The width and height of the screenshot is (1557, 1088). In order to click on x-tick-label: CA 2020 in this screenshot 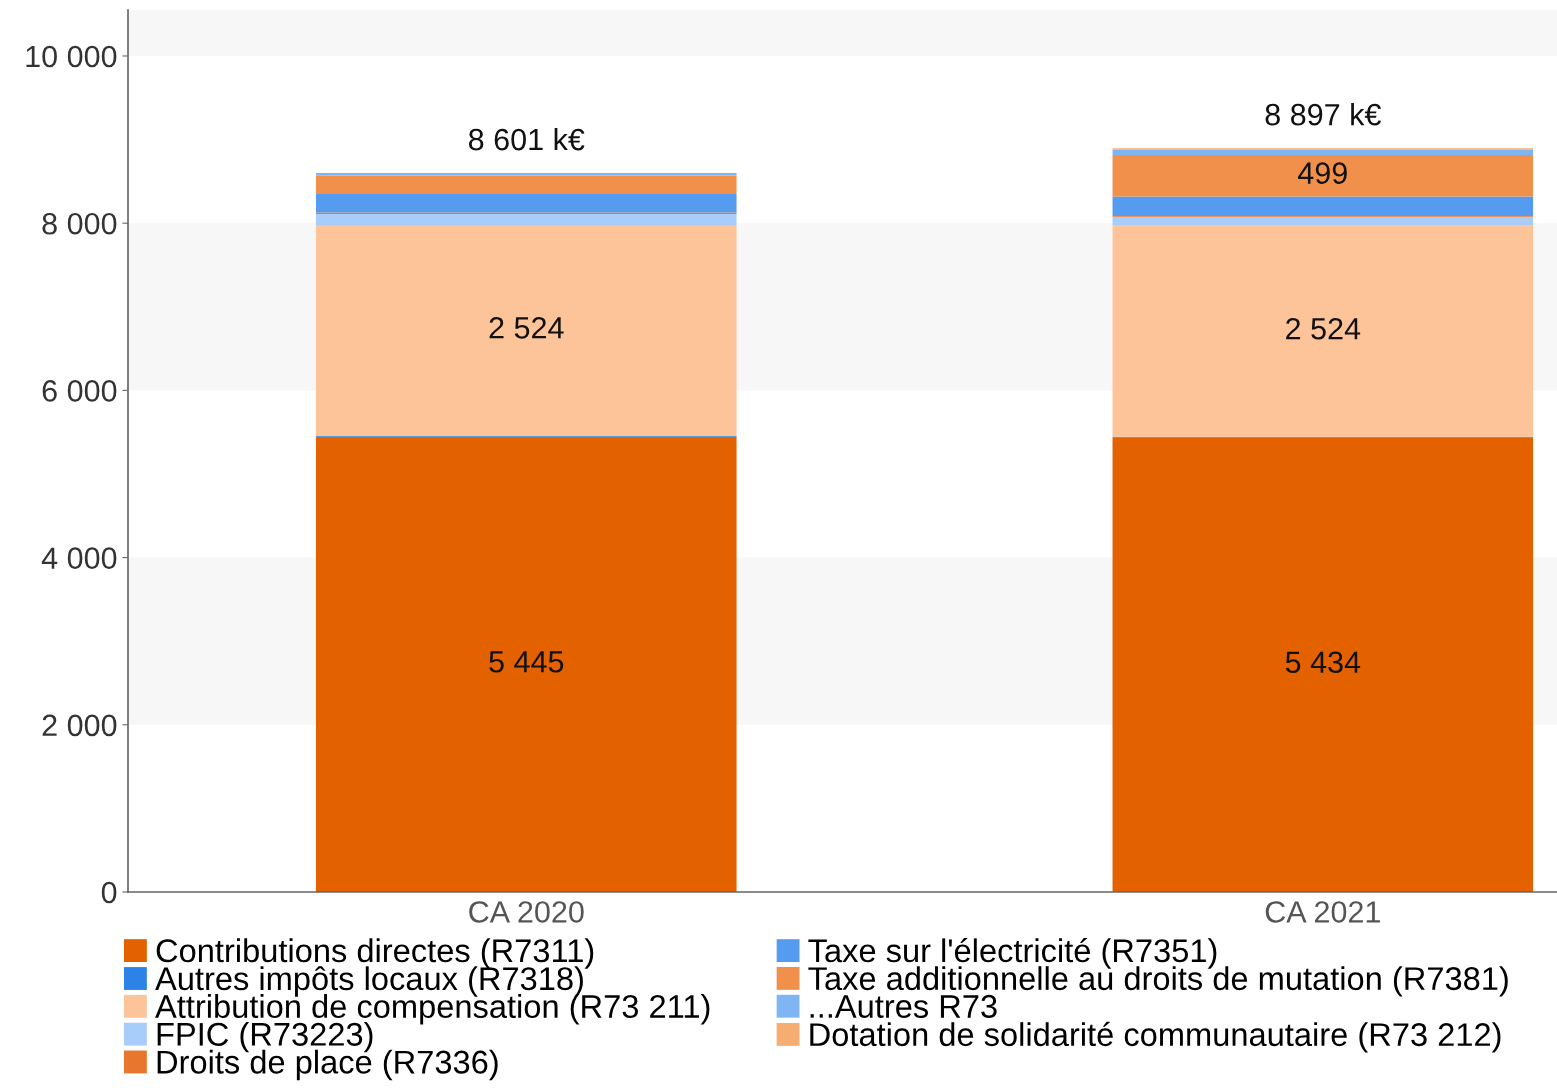, I will do `click(526, 912)`.